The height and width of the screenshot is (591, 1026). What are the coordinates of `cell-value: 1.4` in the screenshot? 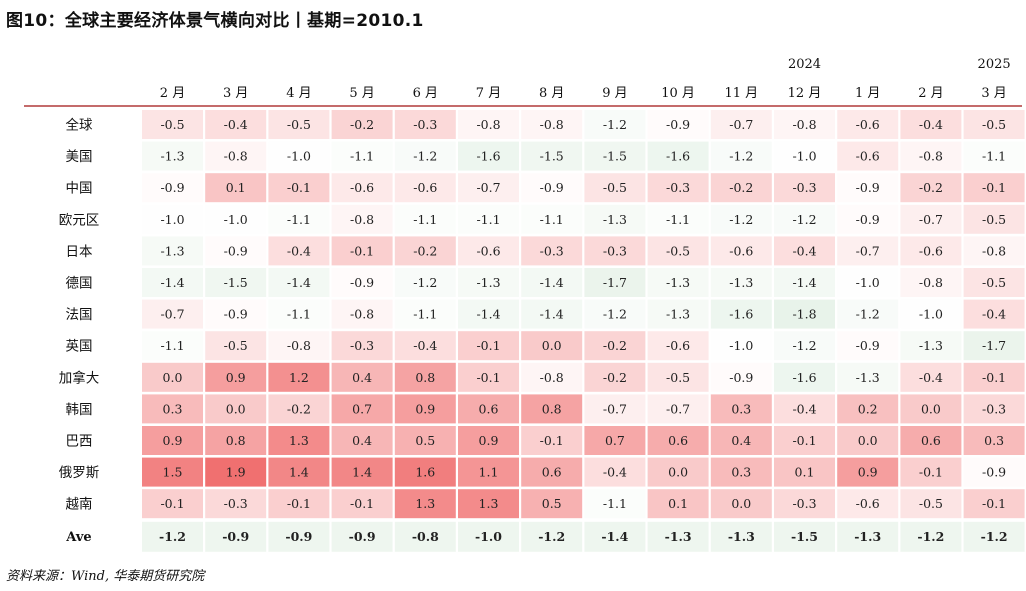 It's located at (362, 472).